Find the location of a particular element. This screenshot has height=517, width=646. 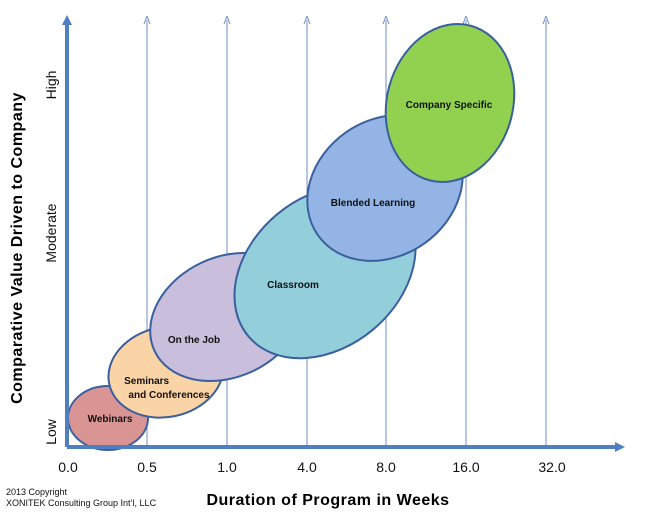

blended-learning-label: Blended Learning is located at coordinates (373, 203).